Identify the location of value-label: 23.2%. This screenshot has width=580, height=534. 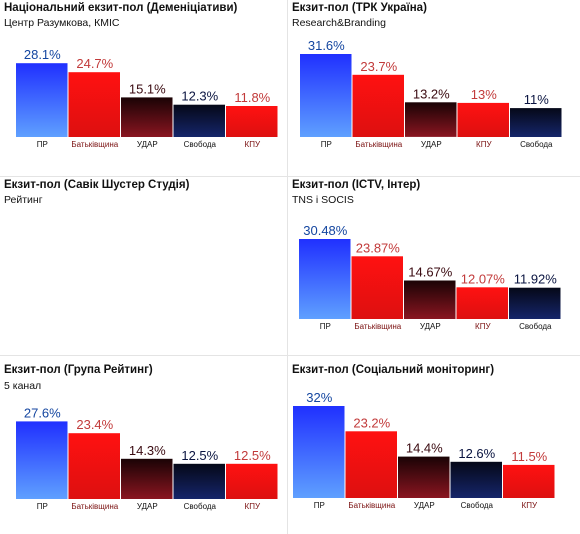
(371, 422).